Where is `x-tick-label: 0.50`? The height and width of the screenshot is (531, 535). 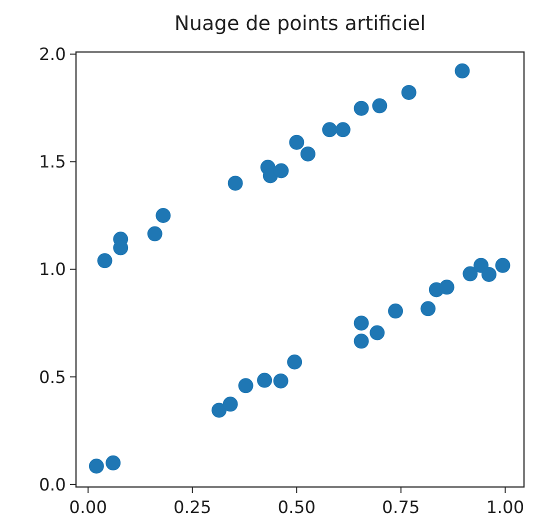
x-tick-label: 0.50 is located at coordinates (297, 508).